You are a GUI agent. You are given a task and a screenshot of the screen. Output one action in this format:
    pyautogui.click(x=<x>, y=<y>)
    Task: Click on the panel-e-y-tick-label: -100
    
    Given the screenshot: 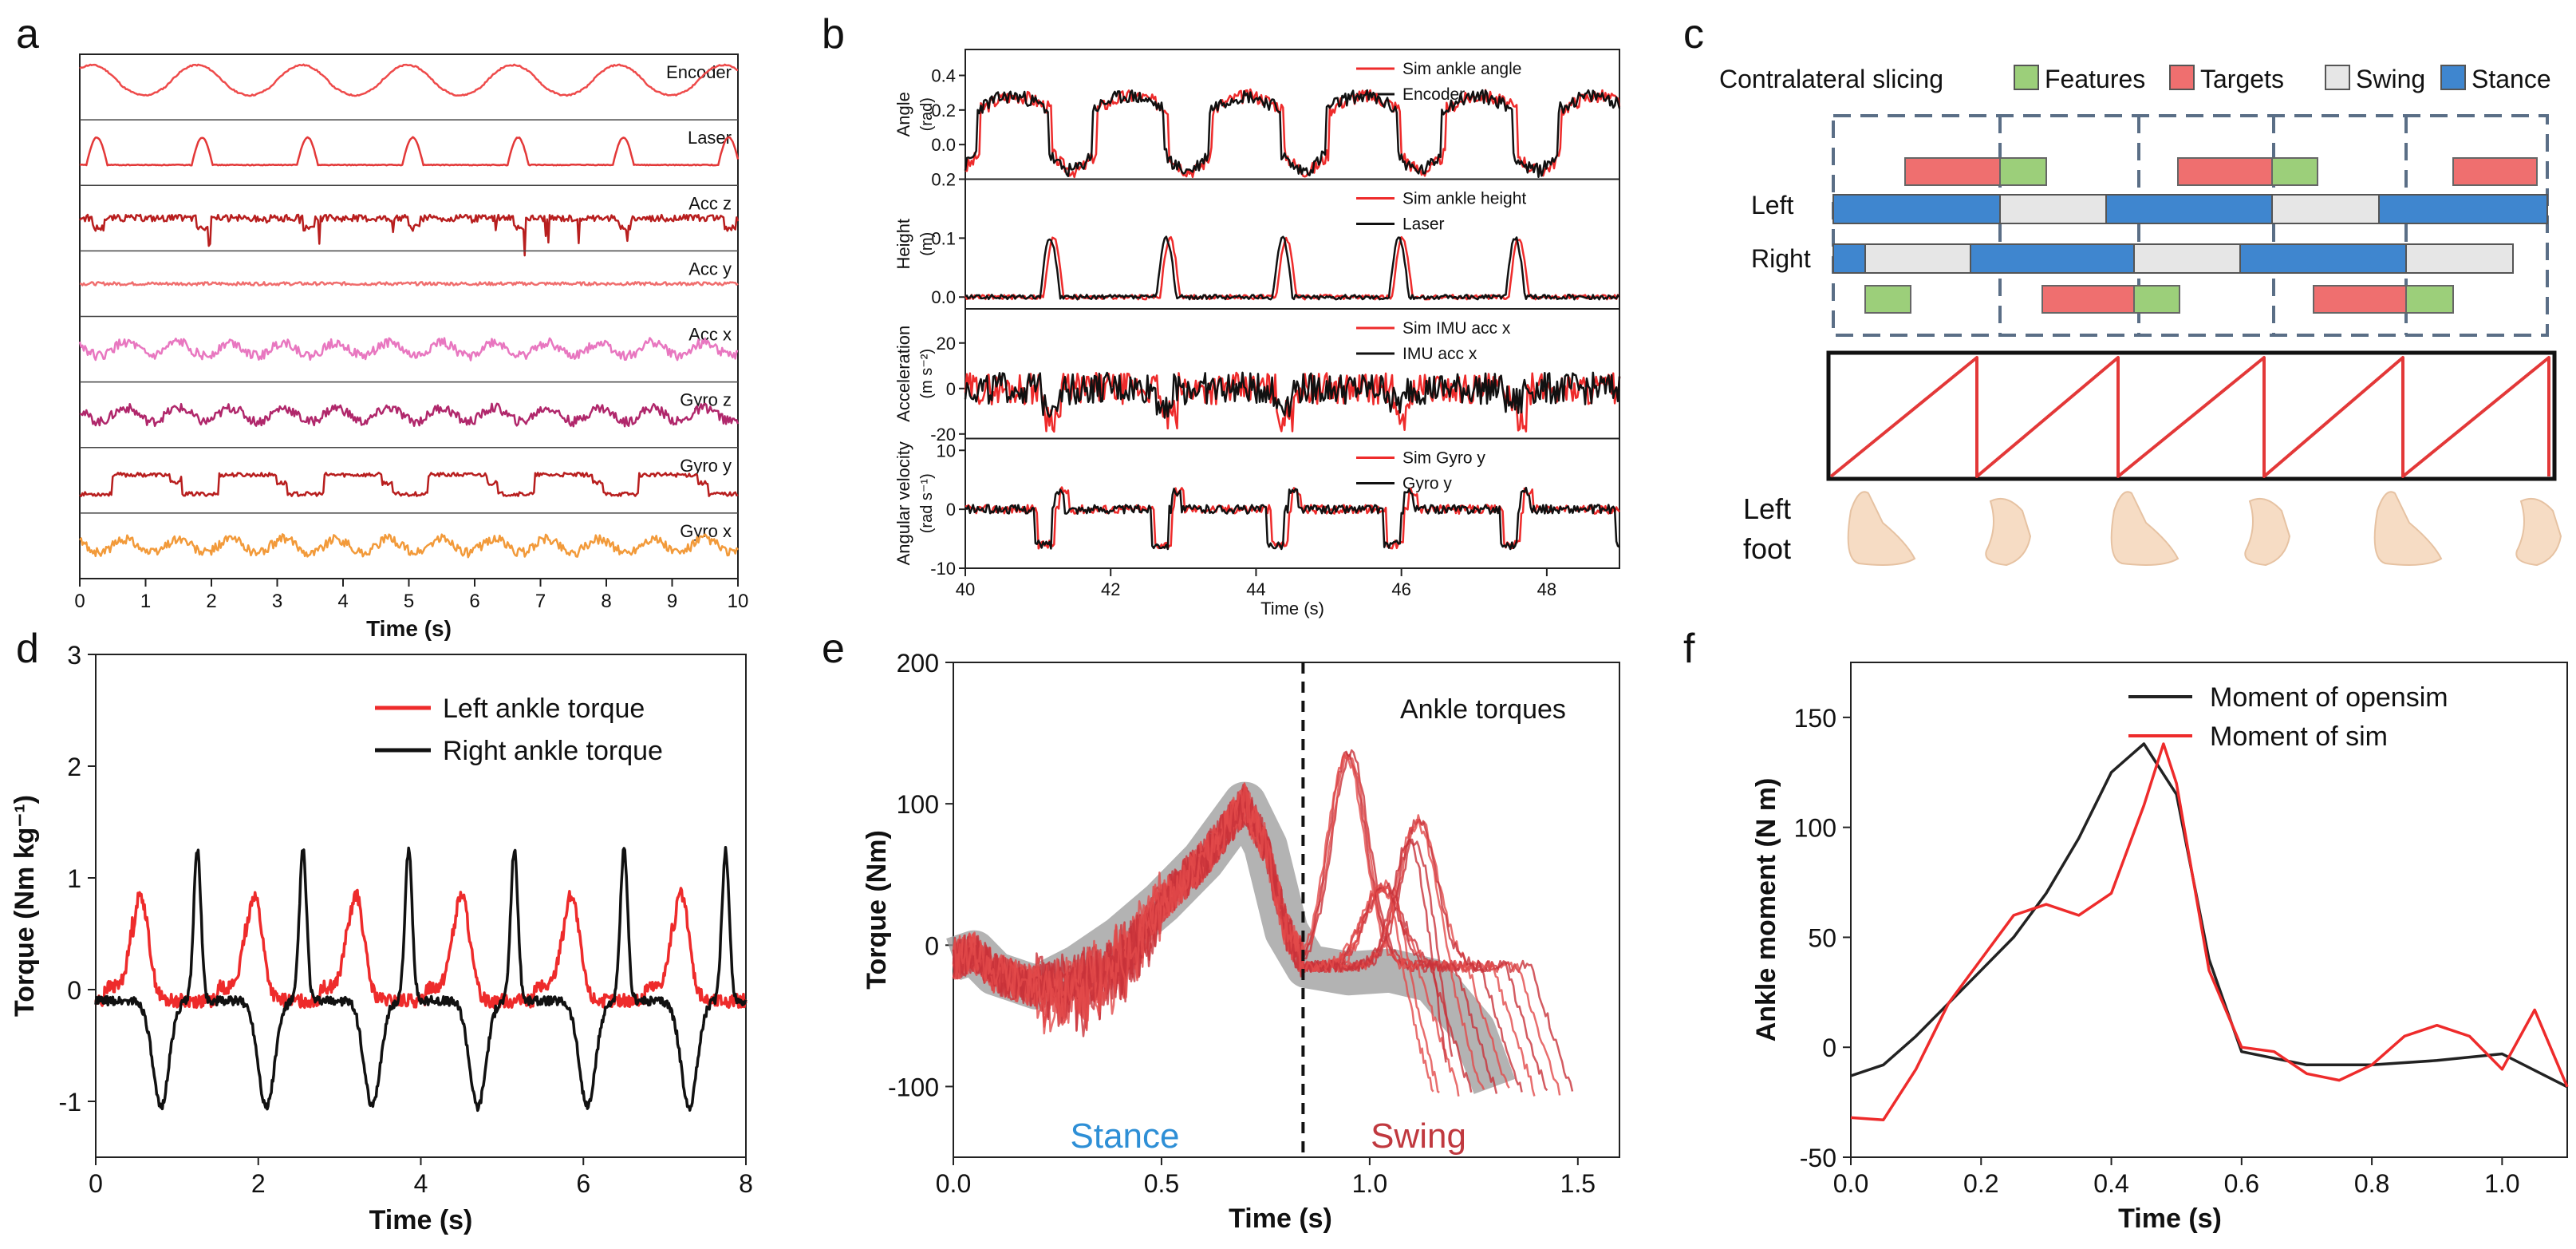 What is the action you would take?
    pyautogui.click(x=913, y=1087)
    